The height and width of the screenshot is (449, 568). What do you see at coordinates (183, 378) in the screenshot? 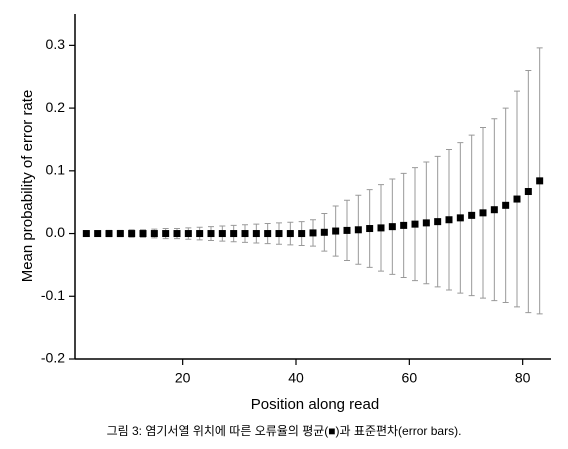
I see `x-tick-label: 20` at bounding box center [183, 378].